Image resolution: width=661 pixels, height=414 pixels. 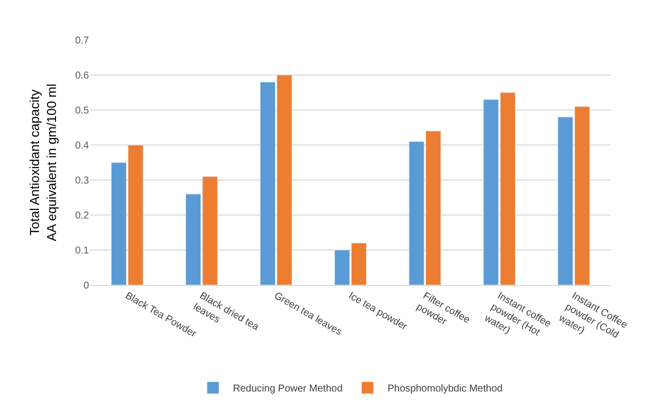 What do you see at coordinates (82, 146) in the screenshot?
I see `y-tick-label: 0.4` at bounding box center [82, 146].